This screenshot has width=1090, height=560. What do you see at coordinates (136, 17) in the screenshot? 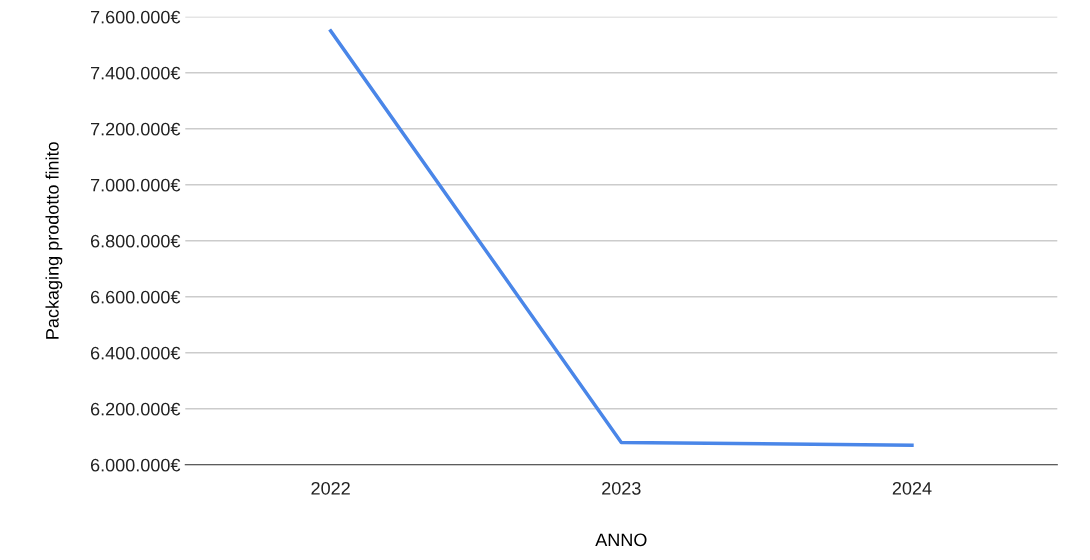
I see `y-tick-label: 7.600.000€` at bounding box center [136, 17].